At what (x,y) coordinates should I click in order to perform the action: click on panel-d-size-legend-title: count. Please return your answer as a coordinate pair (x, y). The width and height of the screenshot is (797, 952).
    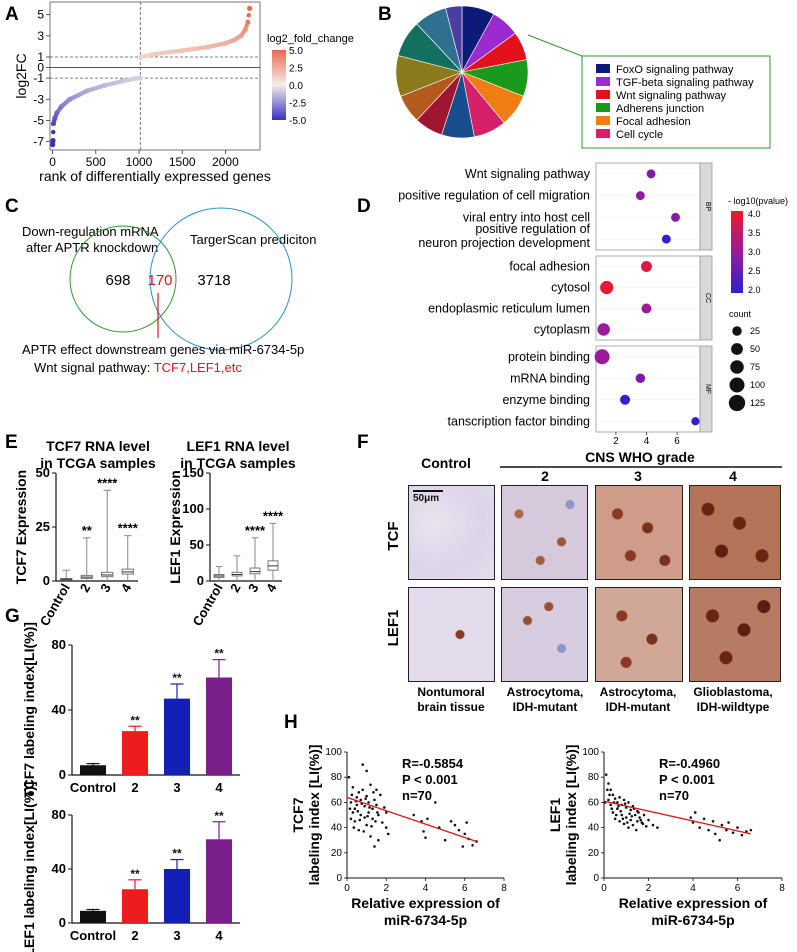
    Looking at the image, I should click on (740, 314).